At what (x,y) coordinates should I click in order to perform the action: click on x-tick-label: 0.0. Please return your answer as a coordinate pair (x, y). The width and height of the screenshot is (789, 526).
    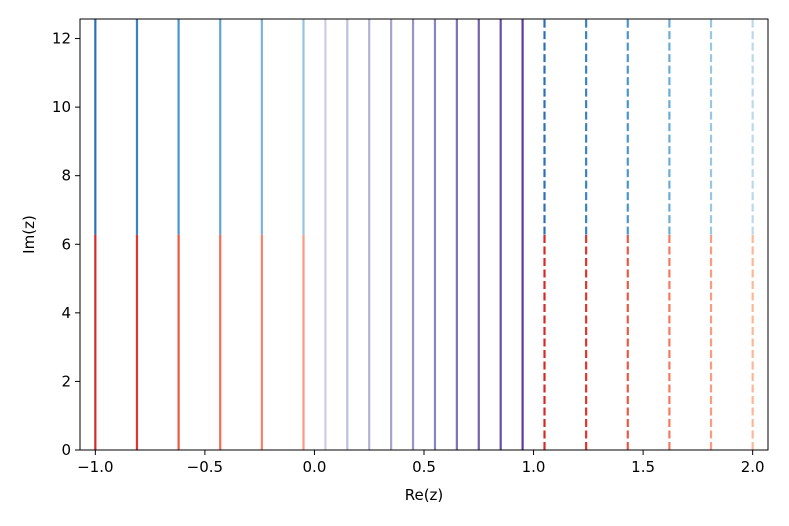
    Looking at the image, I should click on (315, 467).